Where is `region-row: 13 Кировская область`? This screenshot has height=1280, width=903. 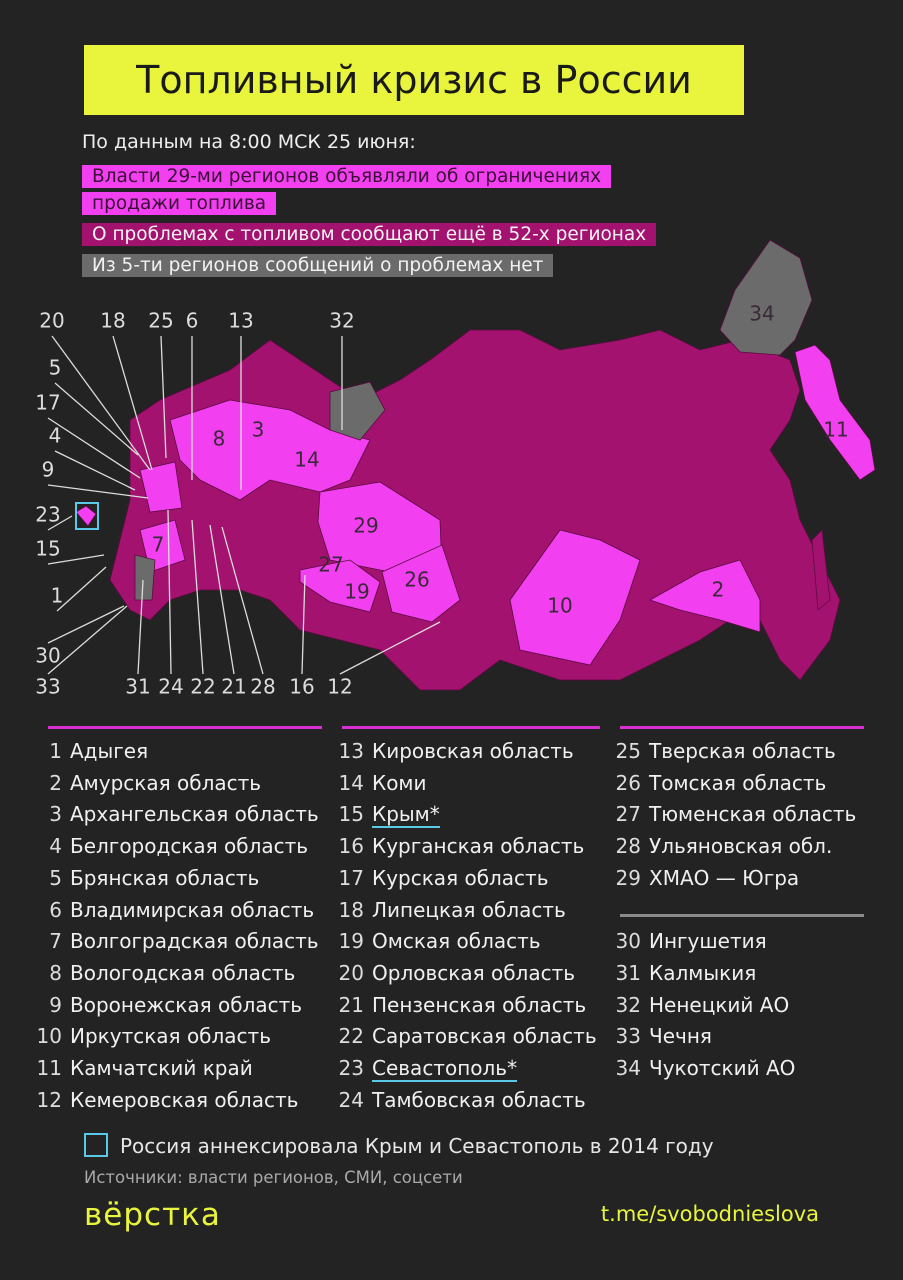
region-row: 13 Кировская область is located at coordinates (452, 751).